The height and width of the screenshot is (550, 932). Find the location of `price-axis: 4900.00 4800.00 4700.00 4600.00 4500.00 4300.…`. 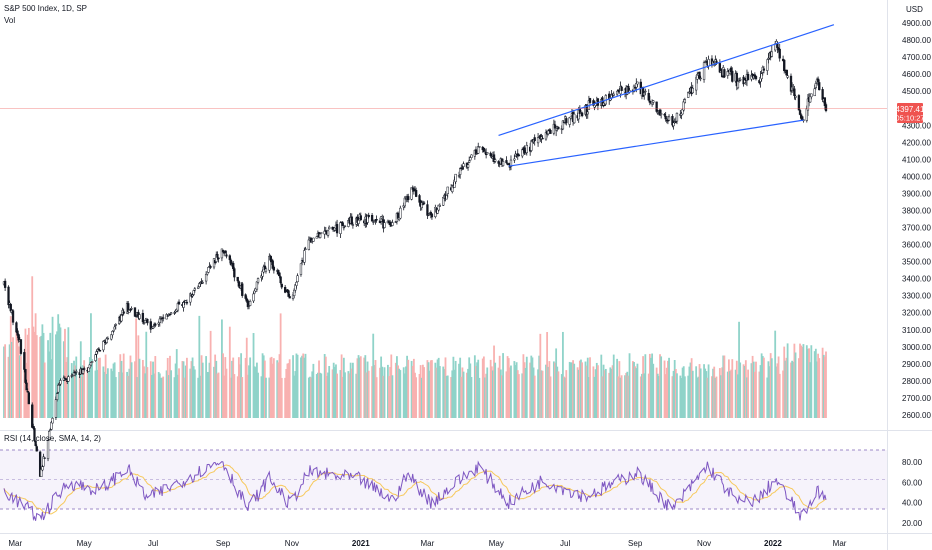

price-axis: 4900.00 4800.00 4700.00 4600.00 4500.00 4300.… is located at coordinates (916, 219).